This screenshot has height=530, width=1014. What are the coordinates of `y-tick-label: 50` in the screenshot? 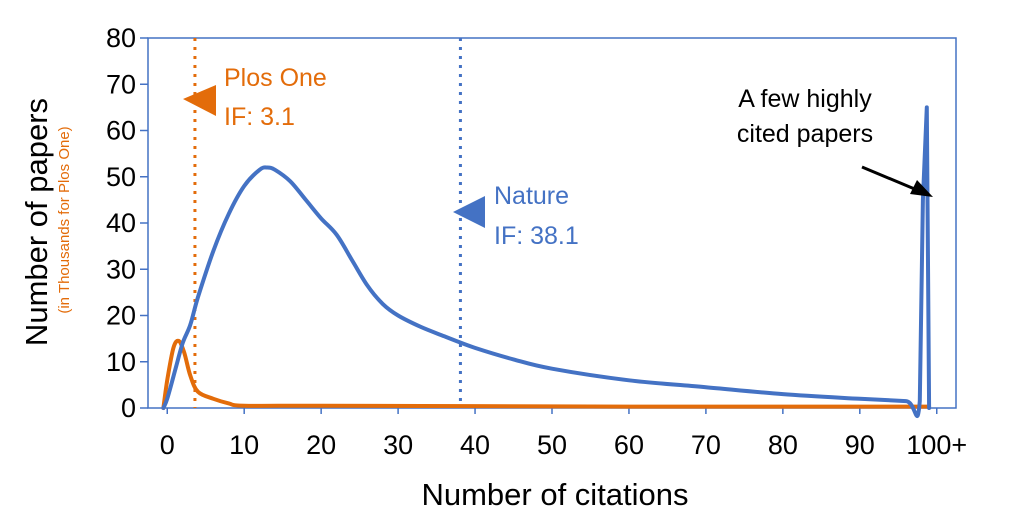 It's located at (121, 177).